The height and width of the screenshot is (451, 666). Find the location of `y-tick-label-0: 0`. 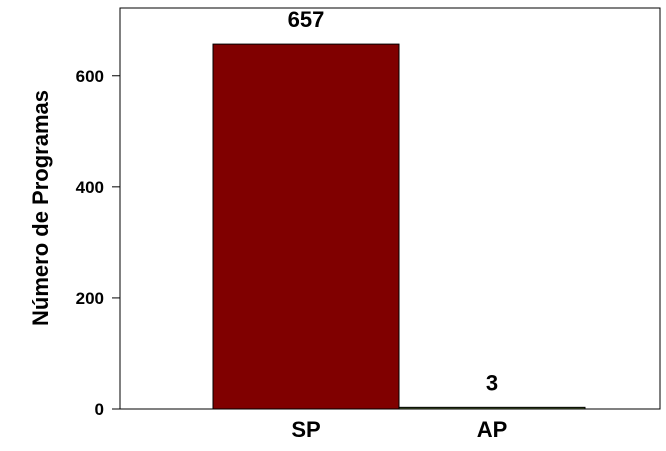

y-tick-label-0: 0 is located at coordinates (99, 409).